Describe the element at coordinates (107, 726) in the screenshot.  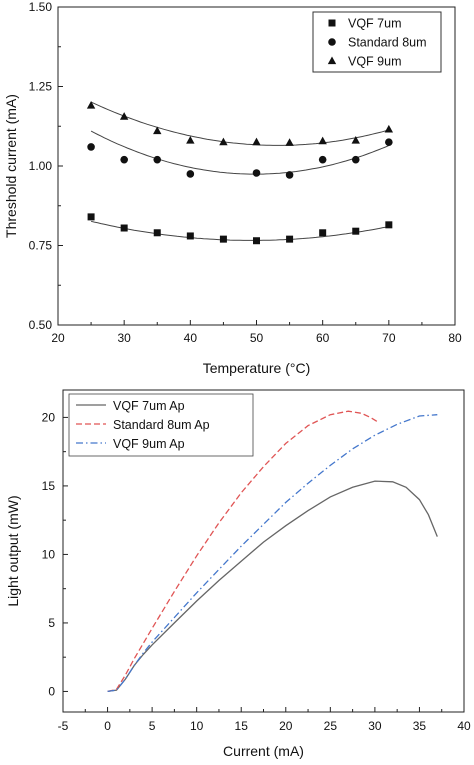
I see `x-tick-label: 0` at that location.